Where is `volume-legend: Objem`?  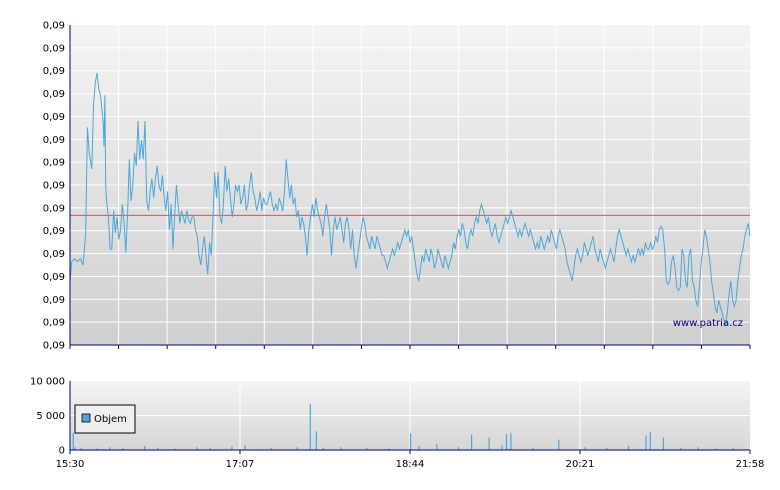
volume-legend: Objem is located at coordinates (105, 419).